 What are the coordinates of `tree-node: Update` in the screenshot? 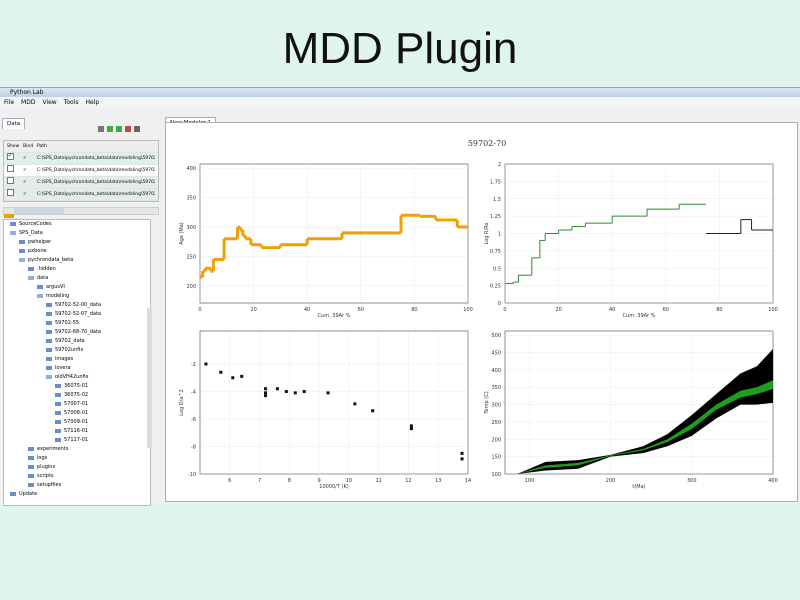 It's located at (77, 494).